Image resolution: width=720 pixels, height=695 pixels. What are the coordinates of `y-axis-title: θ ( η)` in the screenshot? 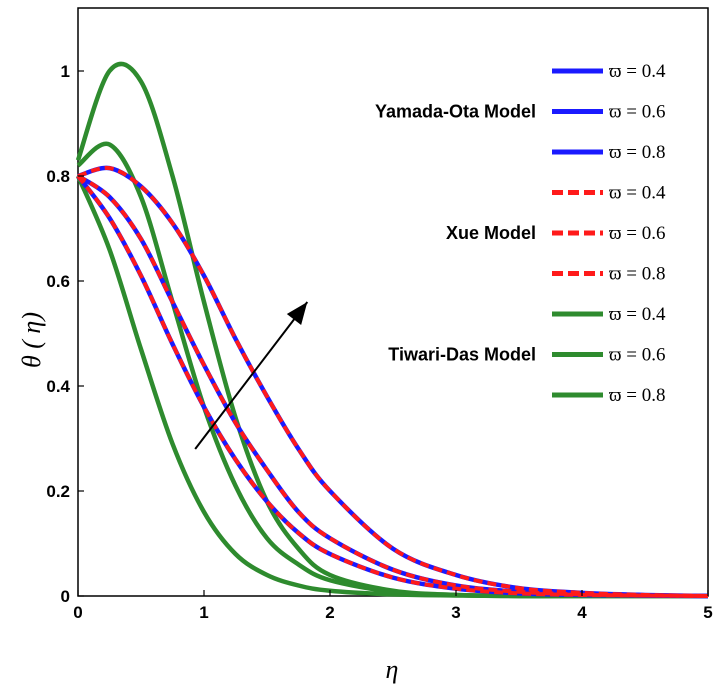 It's located at (31, 340).